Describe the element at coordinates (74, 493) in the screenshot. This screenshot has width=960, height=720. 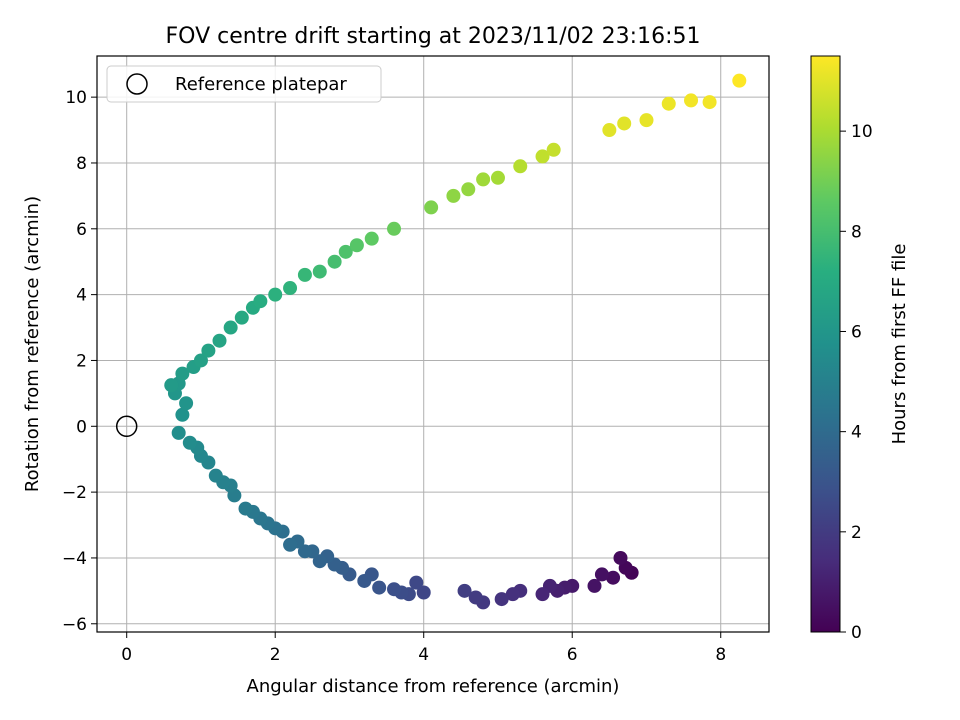
I see `y-tick-label: −2` at that location.